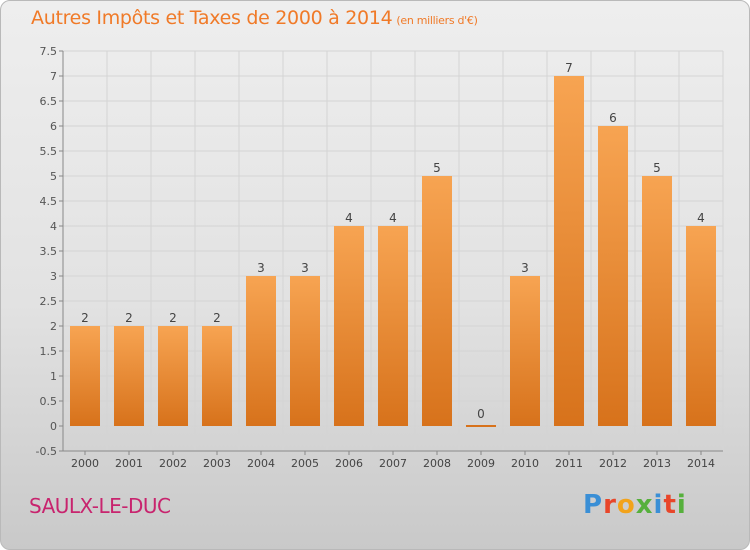 This screenshot has width=750, height=550. Describe the element at coordinates (49, 301) in the screenshot. I see `y-tick-label: 2.5` at that location.